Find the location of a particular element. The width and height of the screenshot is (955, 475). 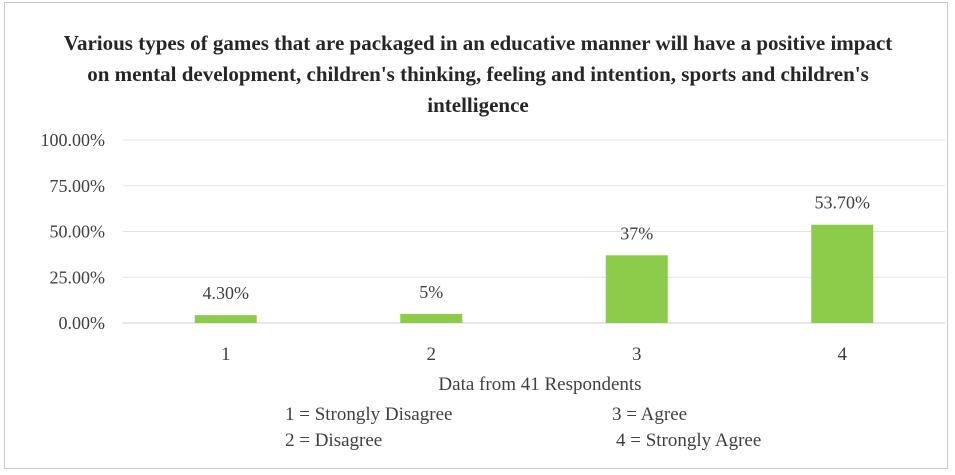

data-label: 37% is located at coordinates (636, 233).